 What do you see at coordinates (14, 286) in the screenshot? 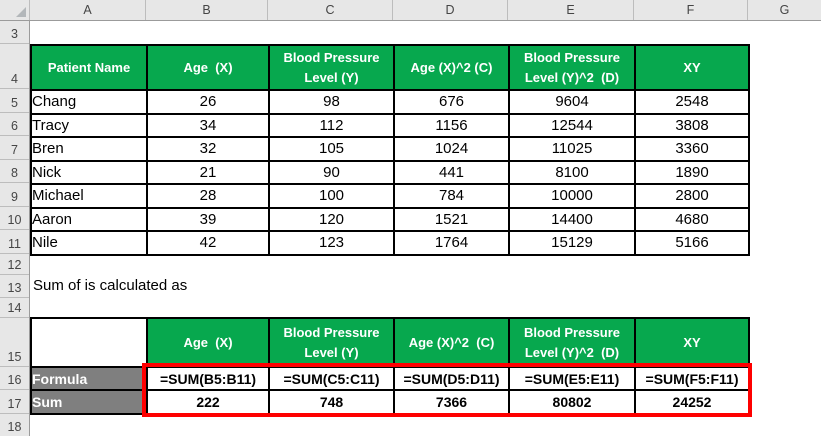
I see `row-header-13: 13` at bounding box center [14, 286].